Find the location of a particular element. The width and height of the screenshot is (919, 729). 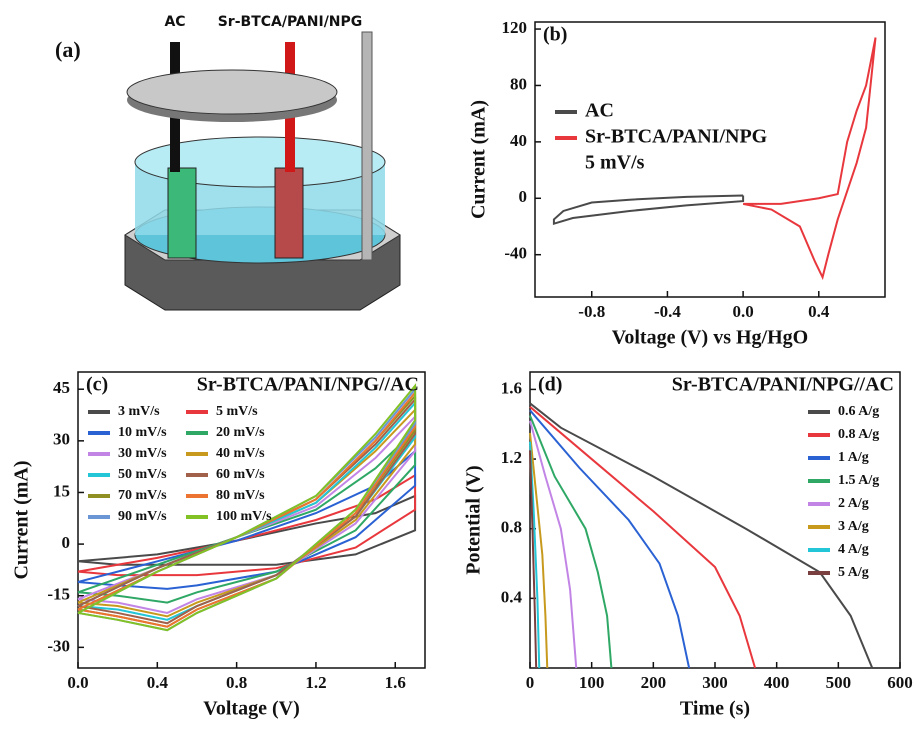

electrolyte-top is located at coordinates (260, 162).